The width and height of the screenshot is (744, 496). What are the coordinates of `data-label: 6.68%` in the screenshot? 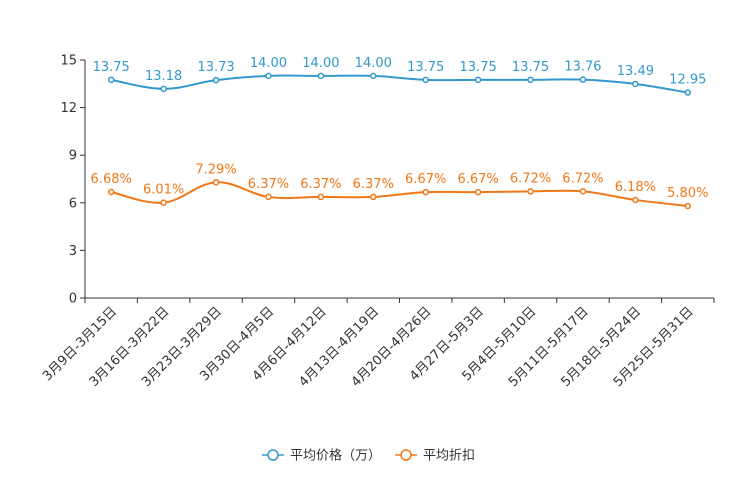 It's located at (111, 179).